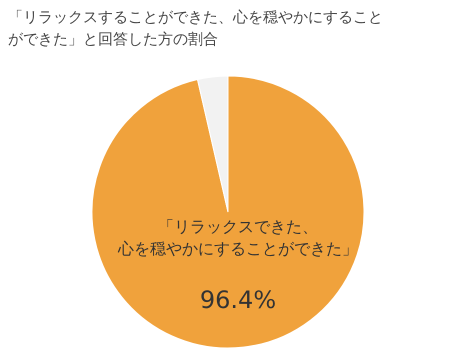 The image size is (461, 354). I want to click on chart-title: 「リラックスすることができた、心を穏やかにすることができた」と回答した方の割合, so click(195, 28).